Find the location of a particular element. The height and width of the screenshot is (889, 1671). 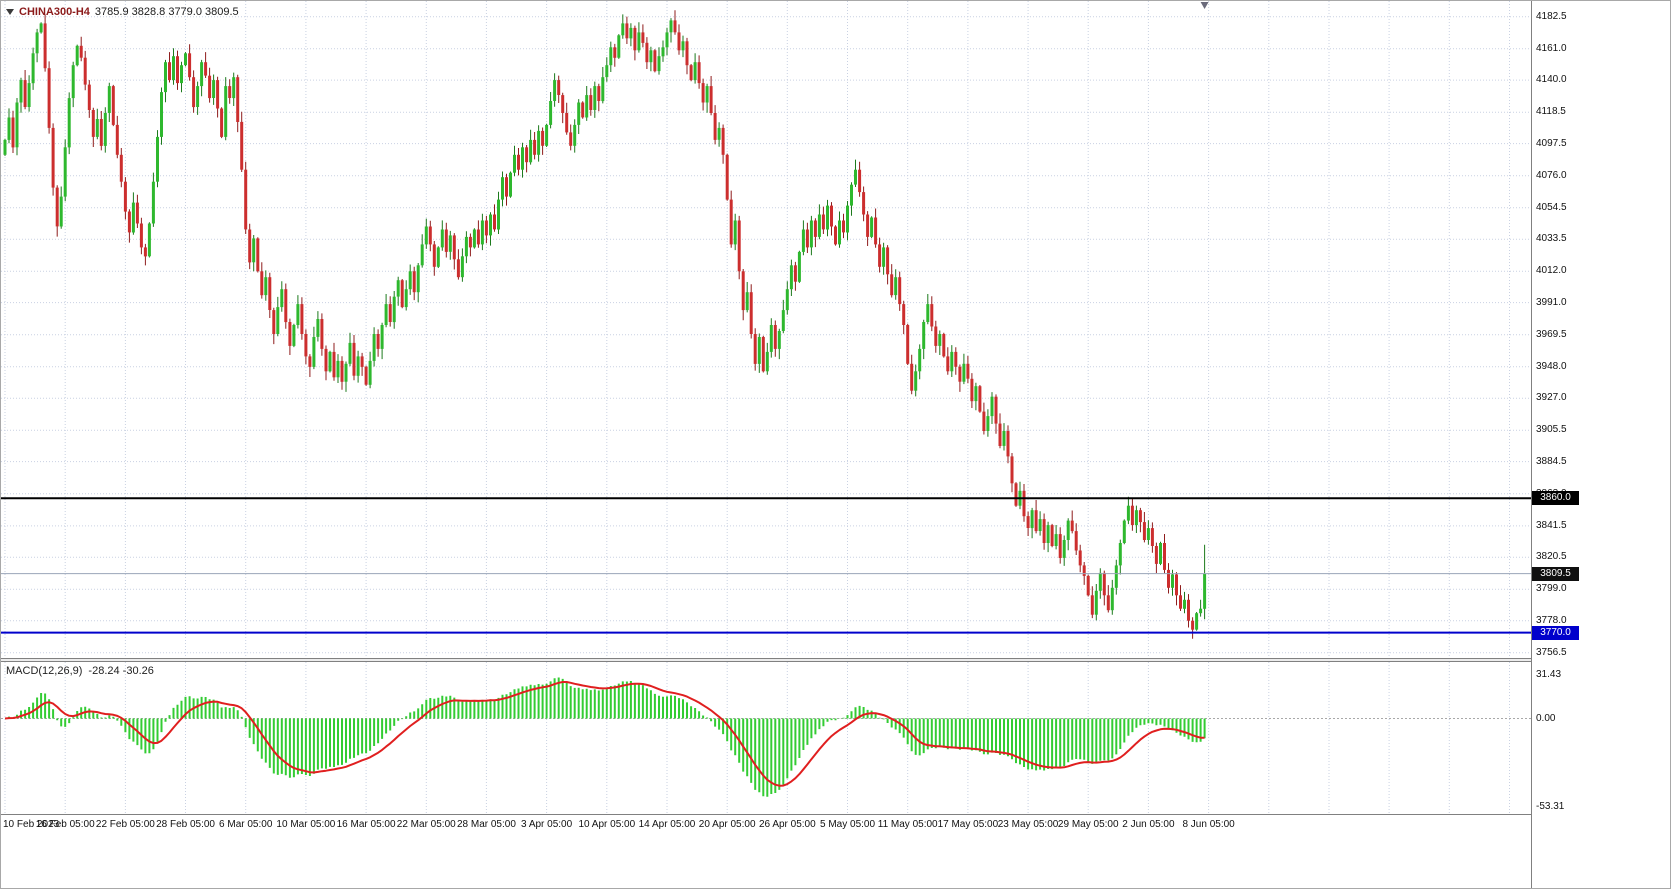

time-axis-divider is located at coordinates (766, 814).